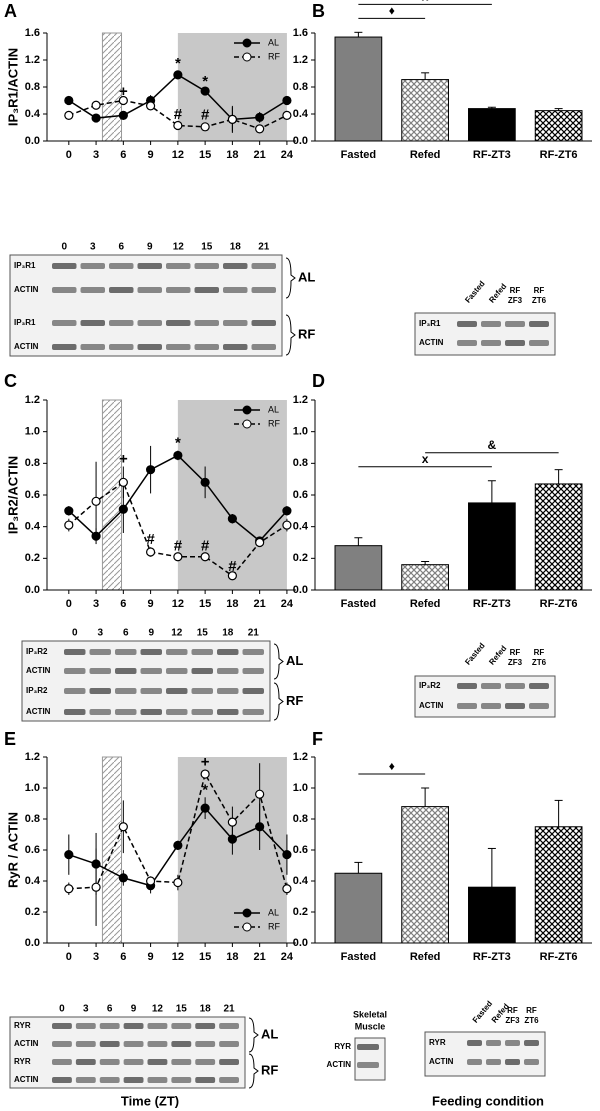  I want to click on x-tick-label: 21, so click(260, 155).